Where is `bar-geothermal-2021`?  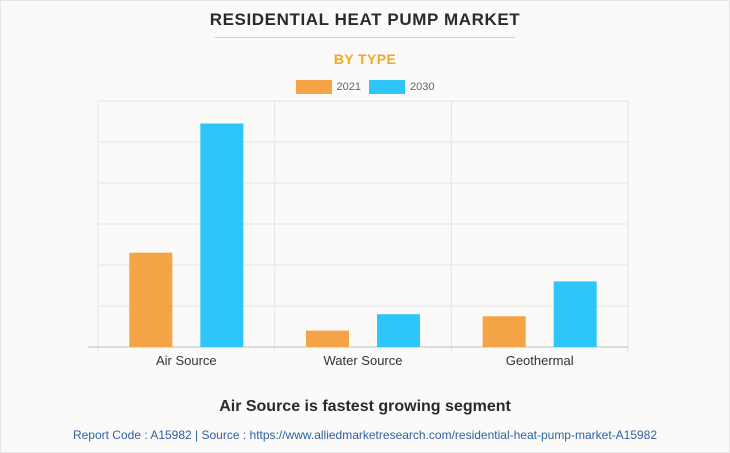
bar-geothermal-2021 is located at coordinates (504, 331).